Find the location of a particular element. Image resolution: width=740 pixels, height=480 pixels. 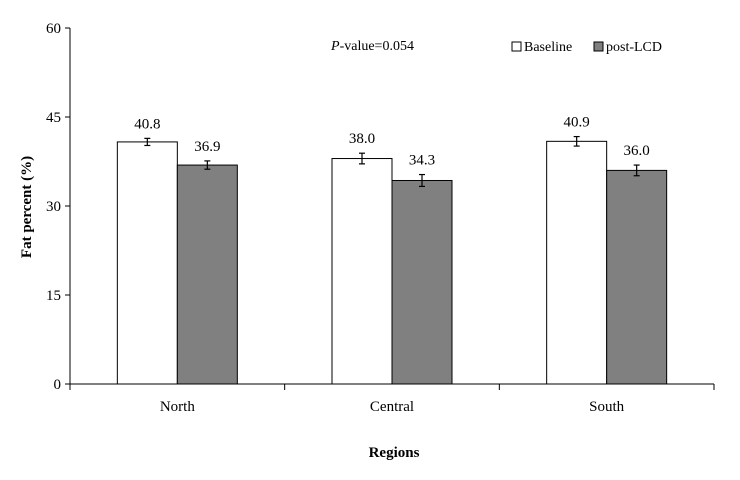

p-value-text: -value=0.054 is located at coordinates (377, 46).